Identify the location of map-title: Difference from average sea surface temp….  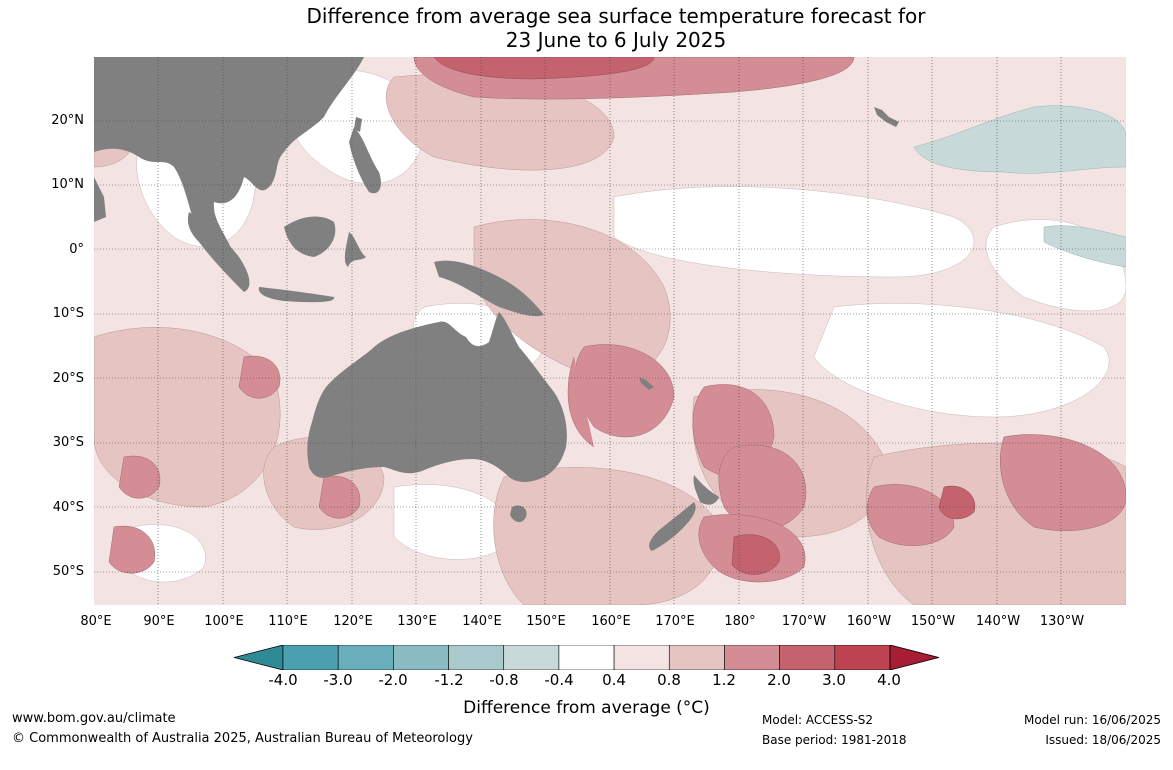
(586, 28).